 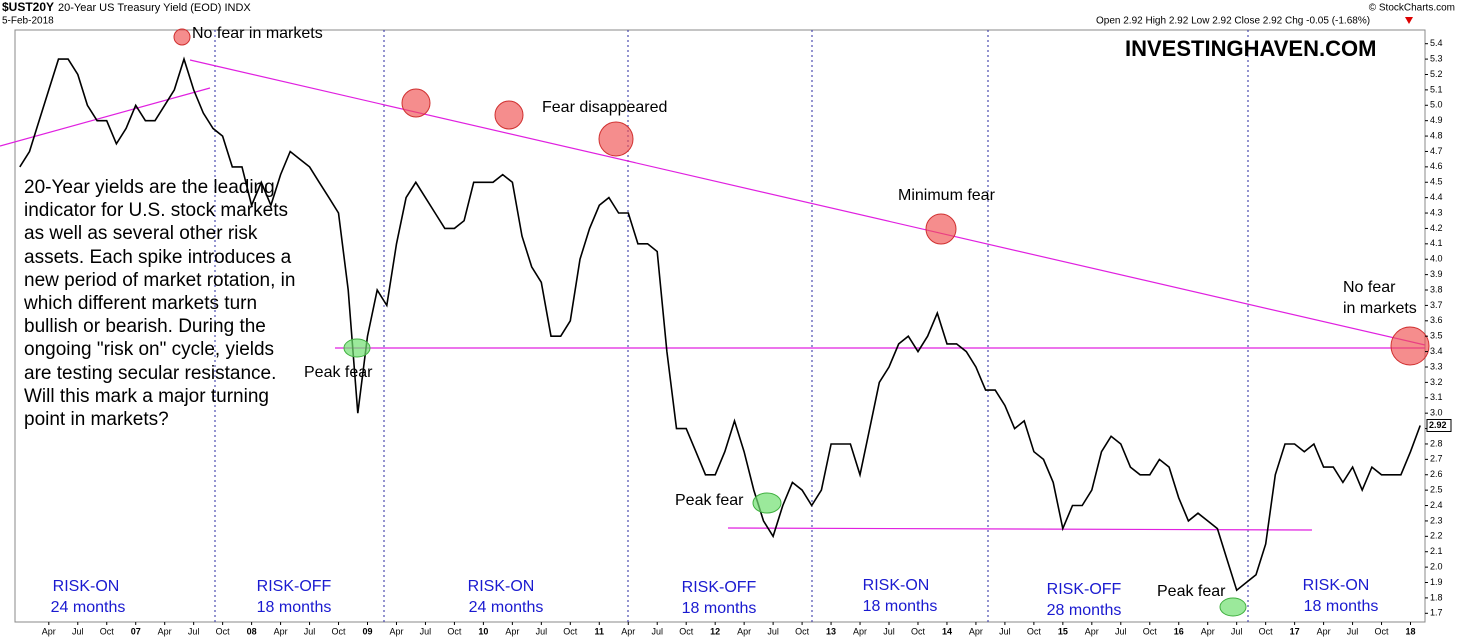 I want to click on y-tick-label: 3.7, so click(x=1436, y=305).